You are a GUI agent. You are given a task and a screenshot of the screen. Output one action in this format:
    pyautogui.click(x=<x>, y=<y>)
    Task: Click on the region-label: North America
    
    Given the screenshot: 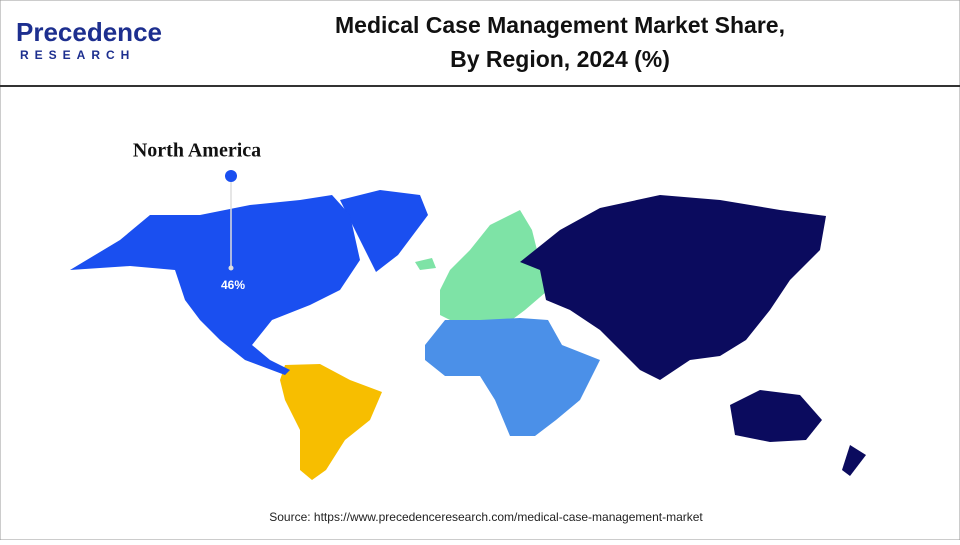 What is the action you would take?
    pyautogui.click(x=197, y=151)
    